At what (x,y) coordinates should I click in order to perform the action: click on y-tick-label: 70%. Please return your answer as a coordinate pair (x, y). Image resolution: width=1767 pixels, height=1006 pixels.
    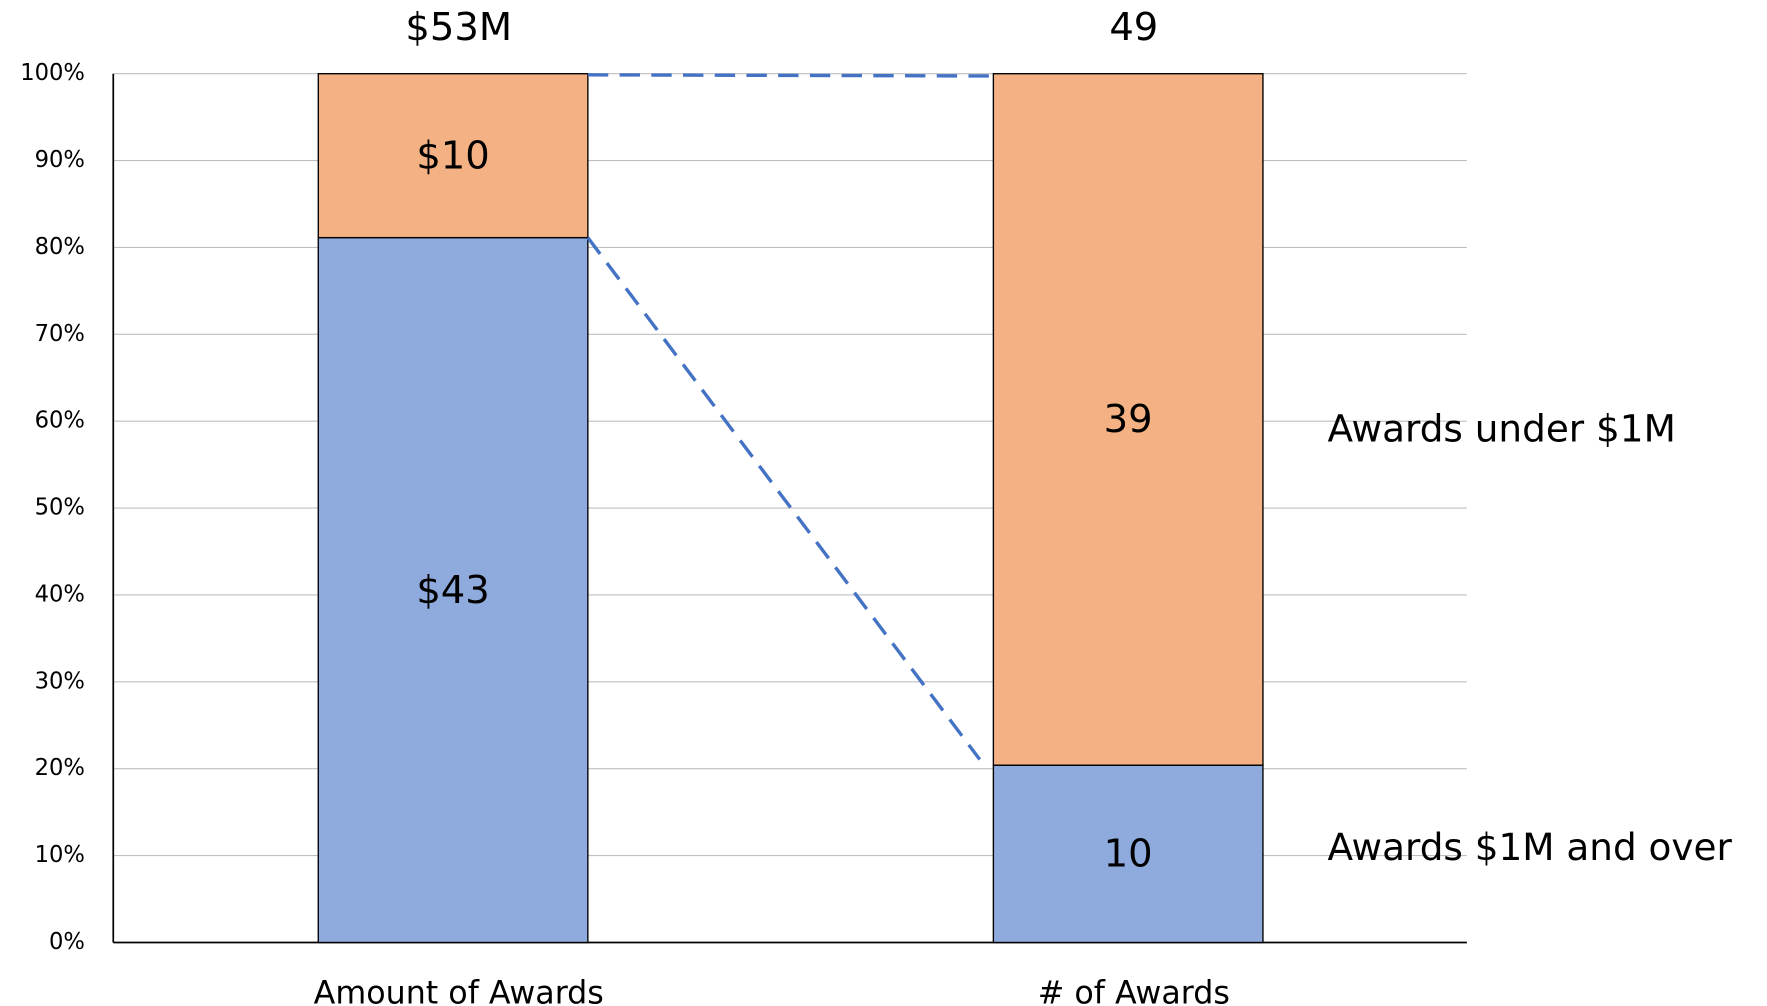
    Looking at the image, I should click on (60, 334).